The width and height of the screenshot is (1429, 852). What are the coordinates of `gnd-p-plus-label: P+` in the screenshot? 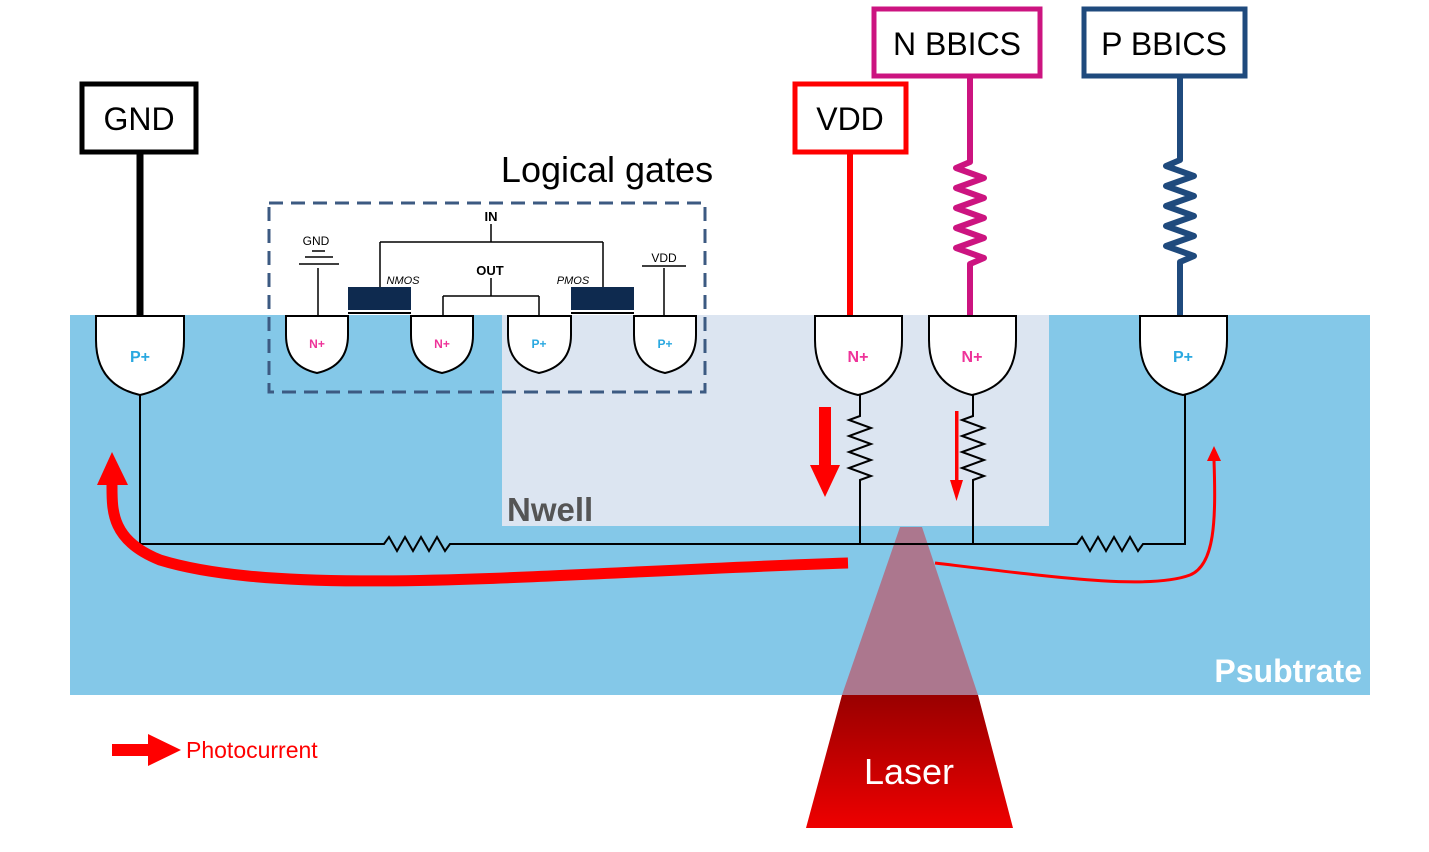 It's located at (140, 357).